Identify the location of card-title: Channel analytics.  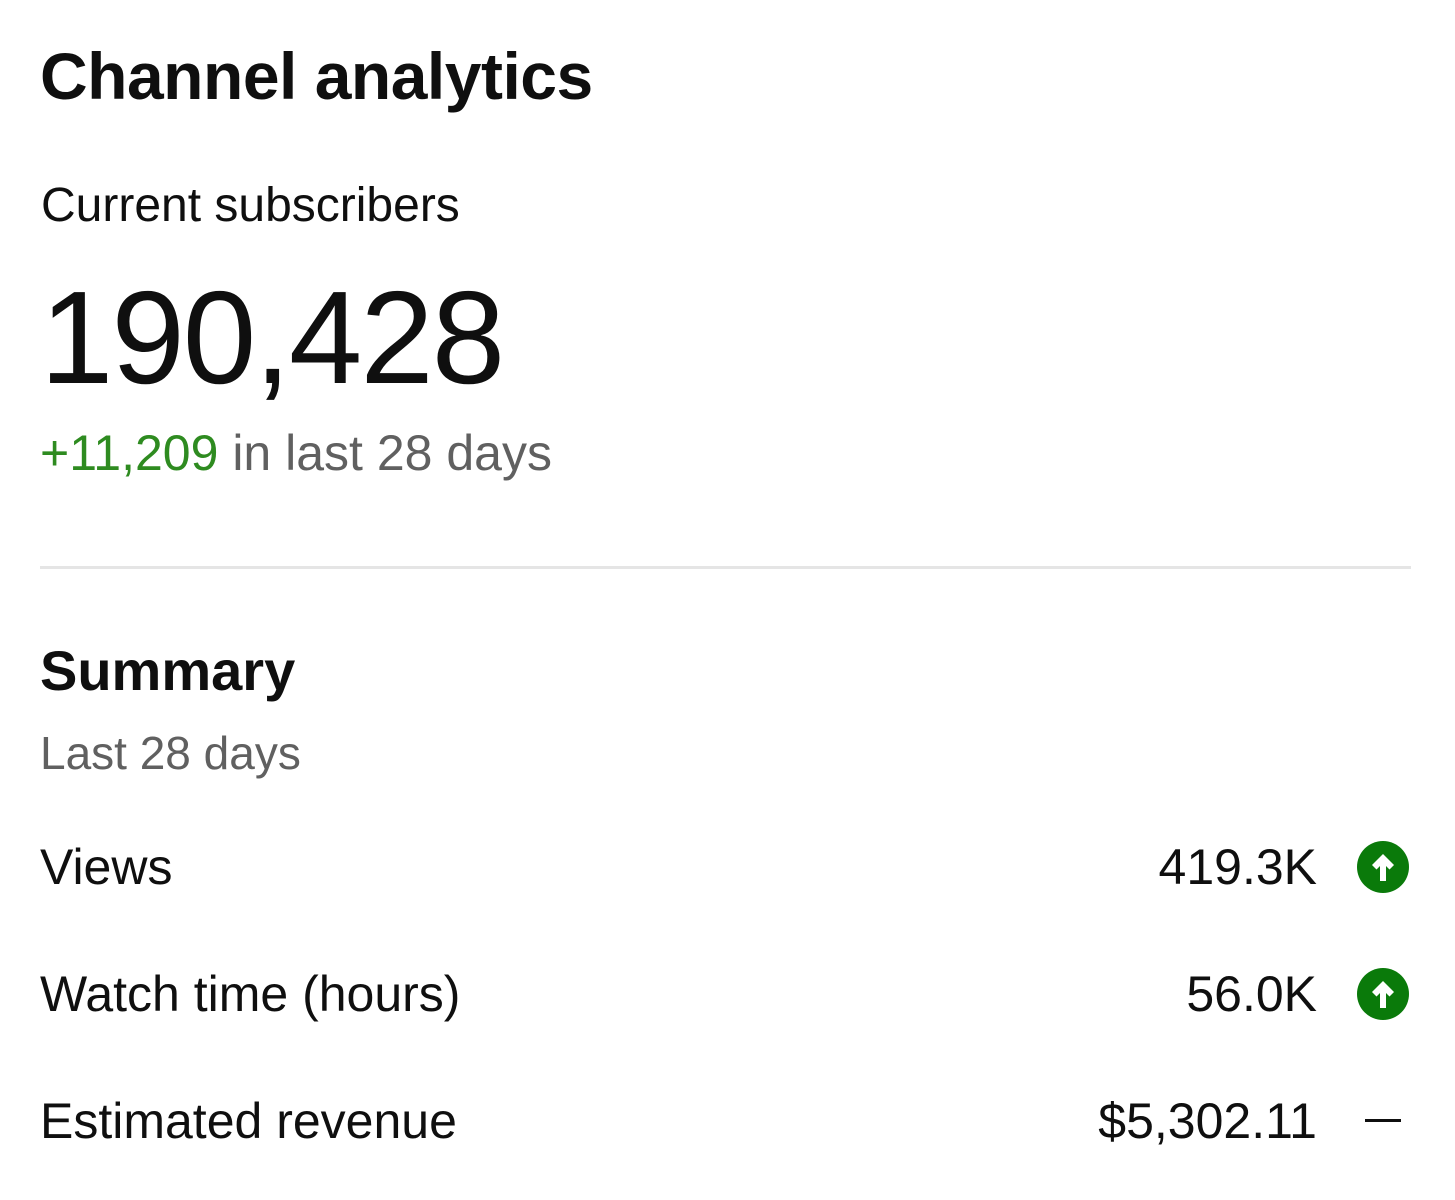
(316, 76).